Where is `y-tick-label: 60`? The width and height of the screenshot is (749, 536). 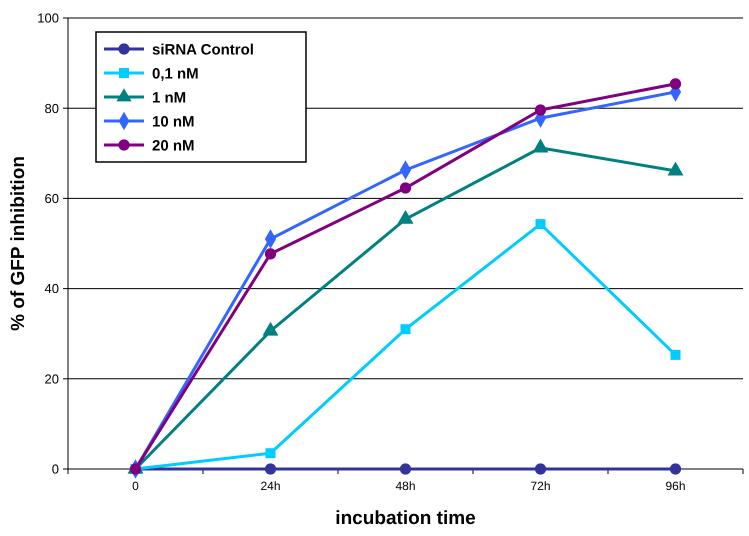 y-tick-label: 60 is located at coordinates (51, 198).